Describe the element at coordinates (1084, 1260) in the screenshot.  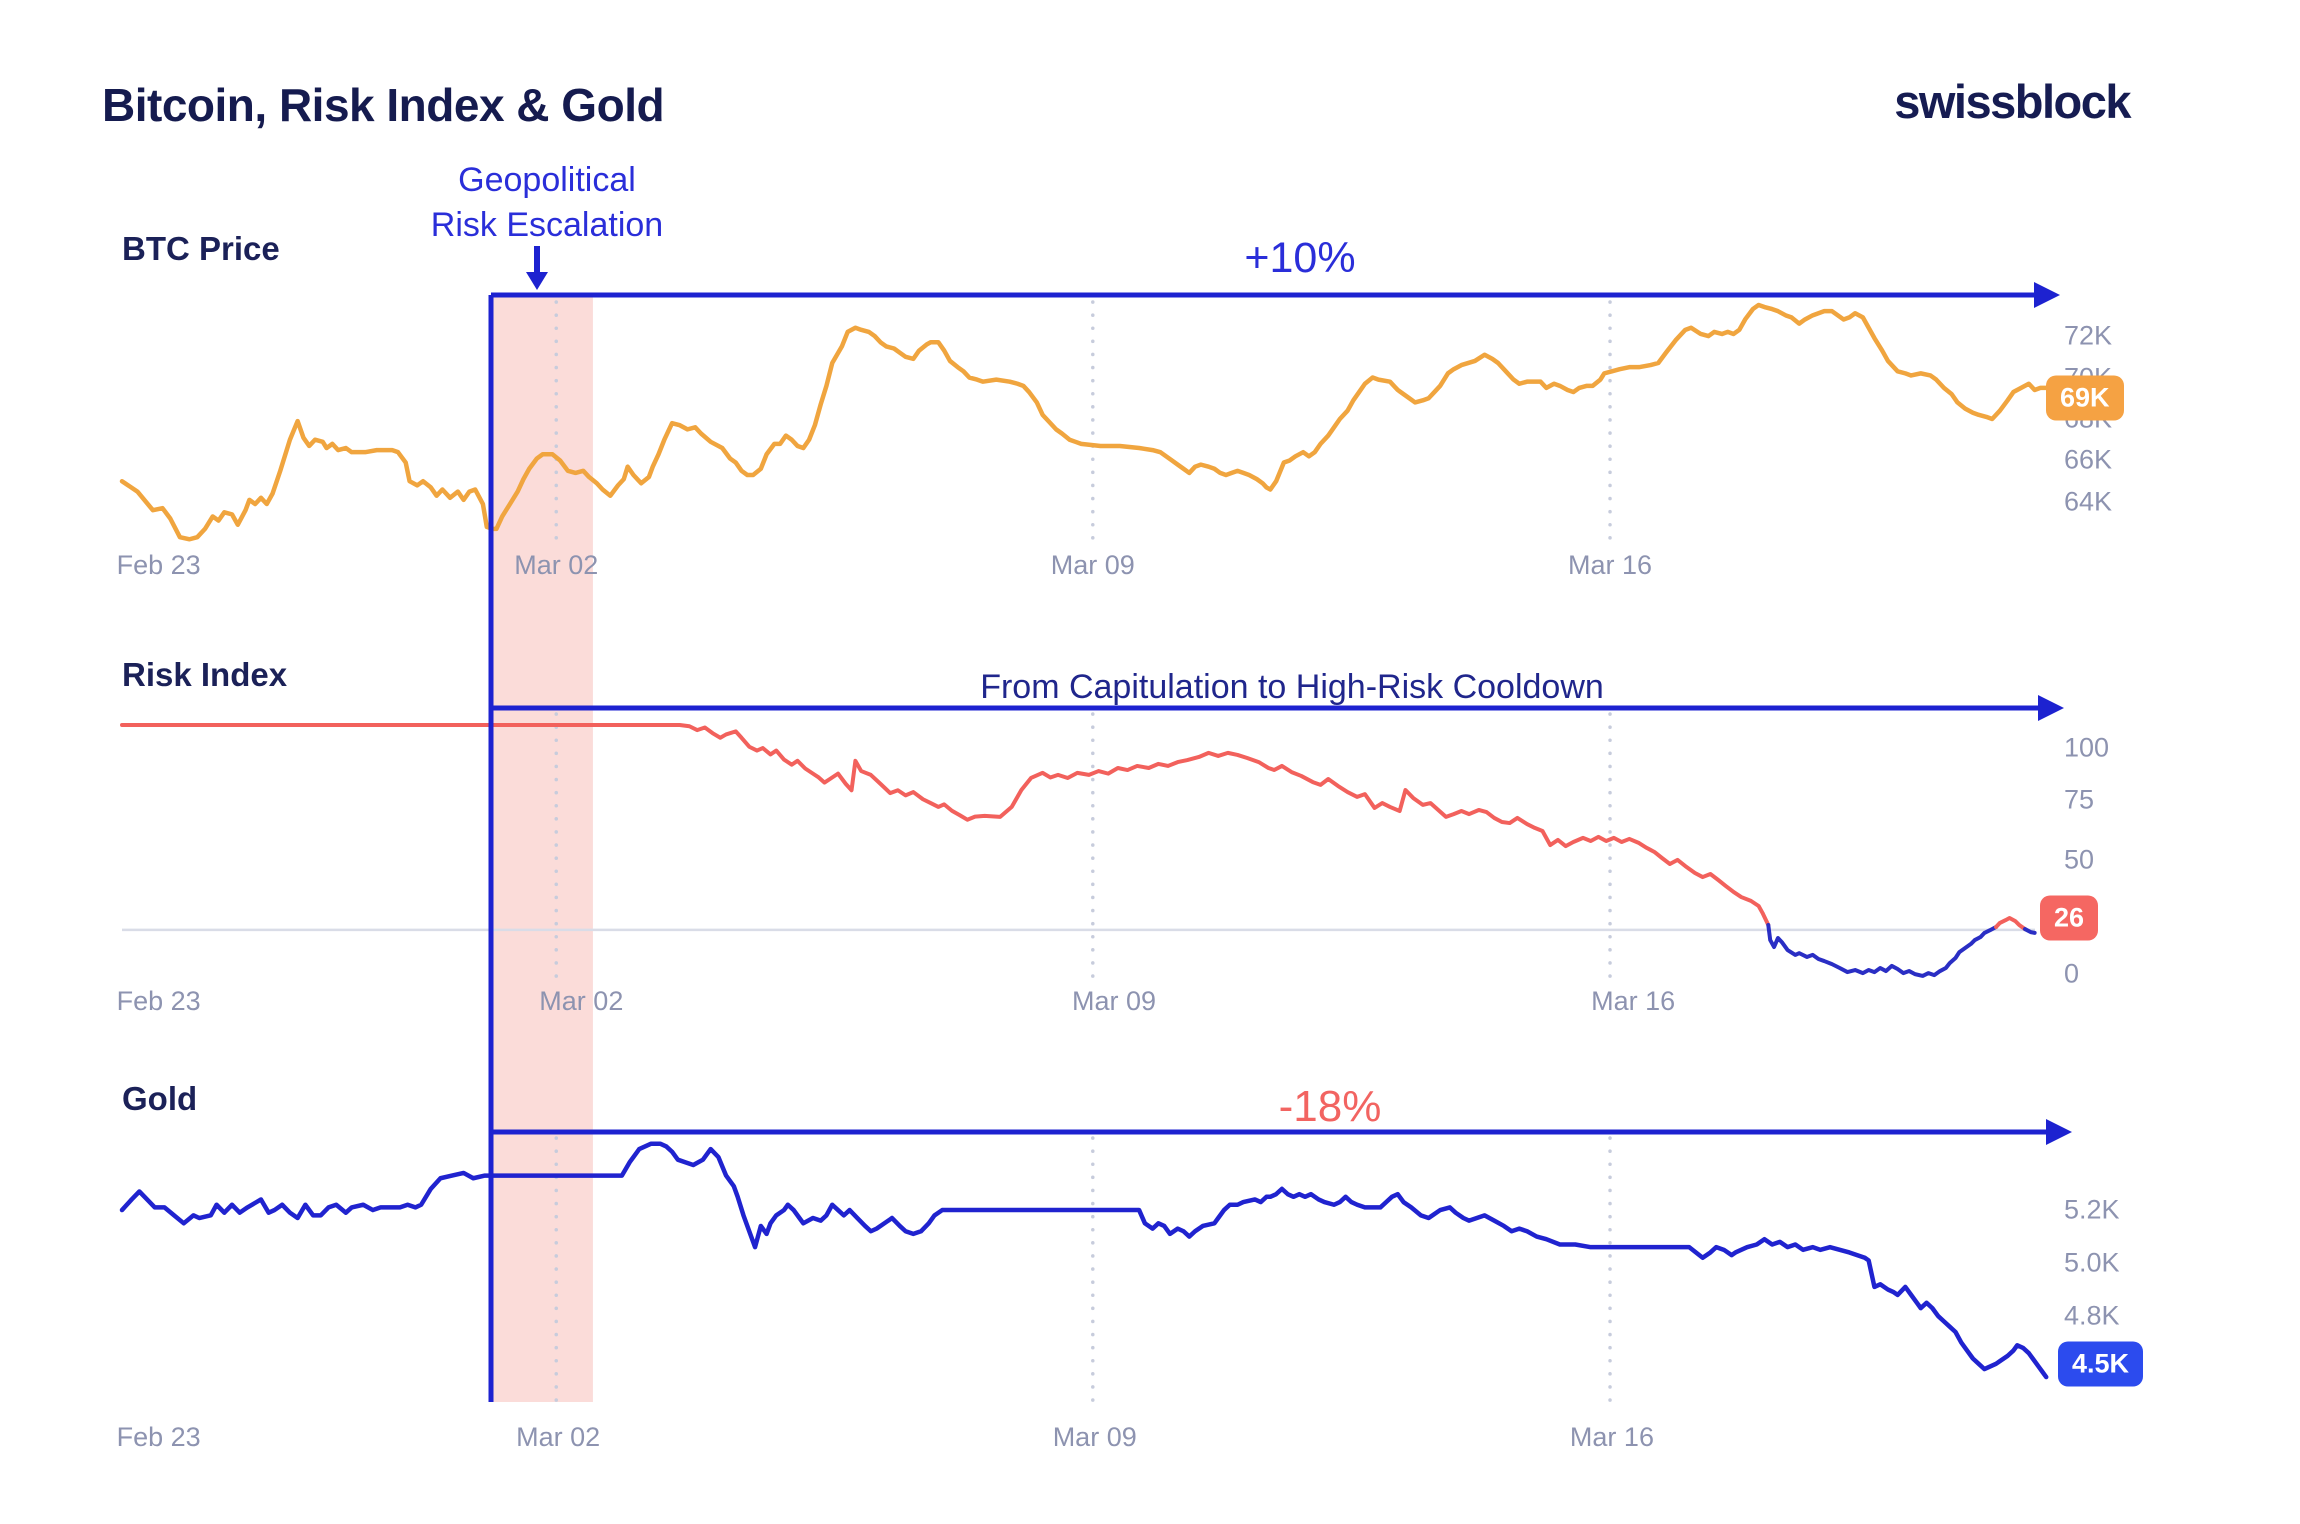
I see `series-gold` at that location.